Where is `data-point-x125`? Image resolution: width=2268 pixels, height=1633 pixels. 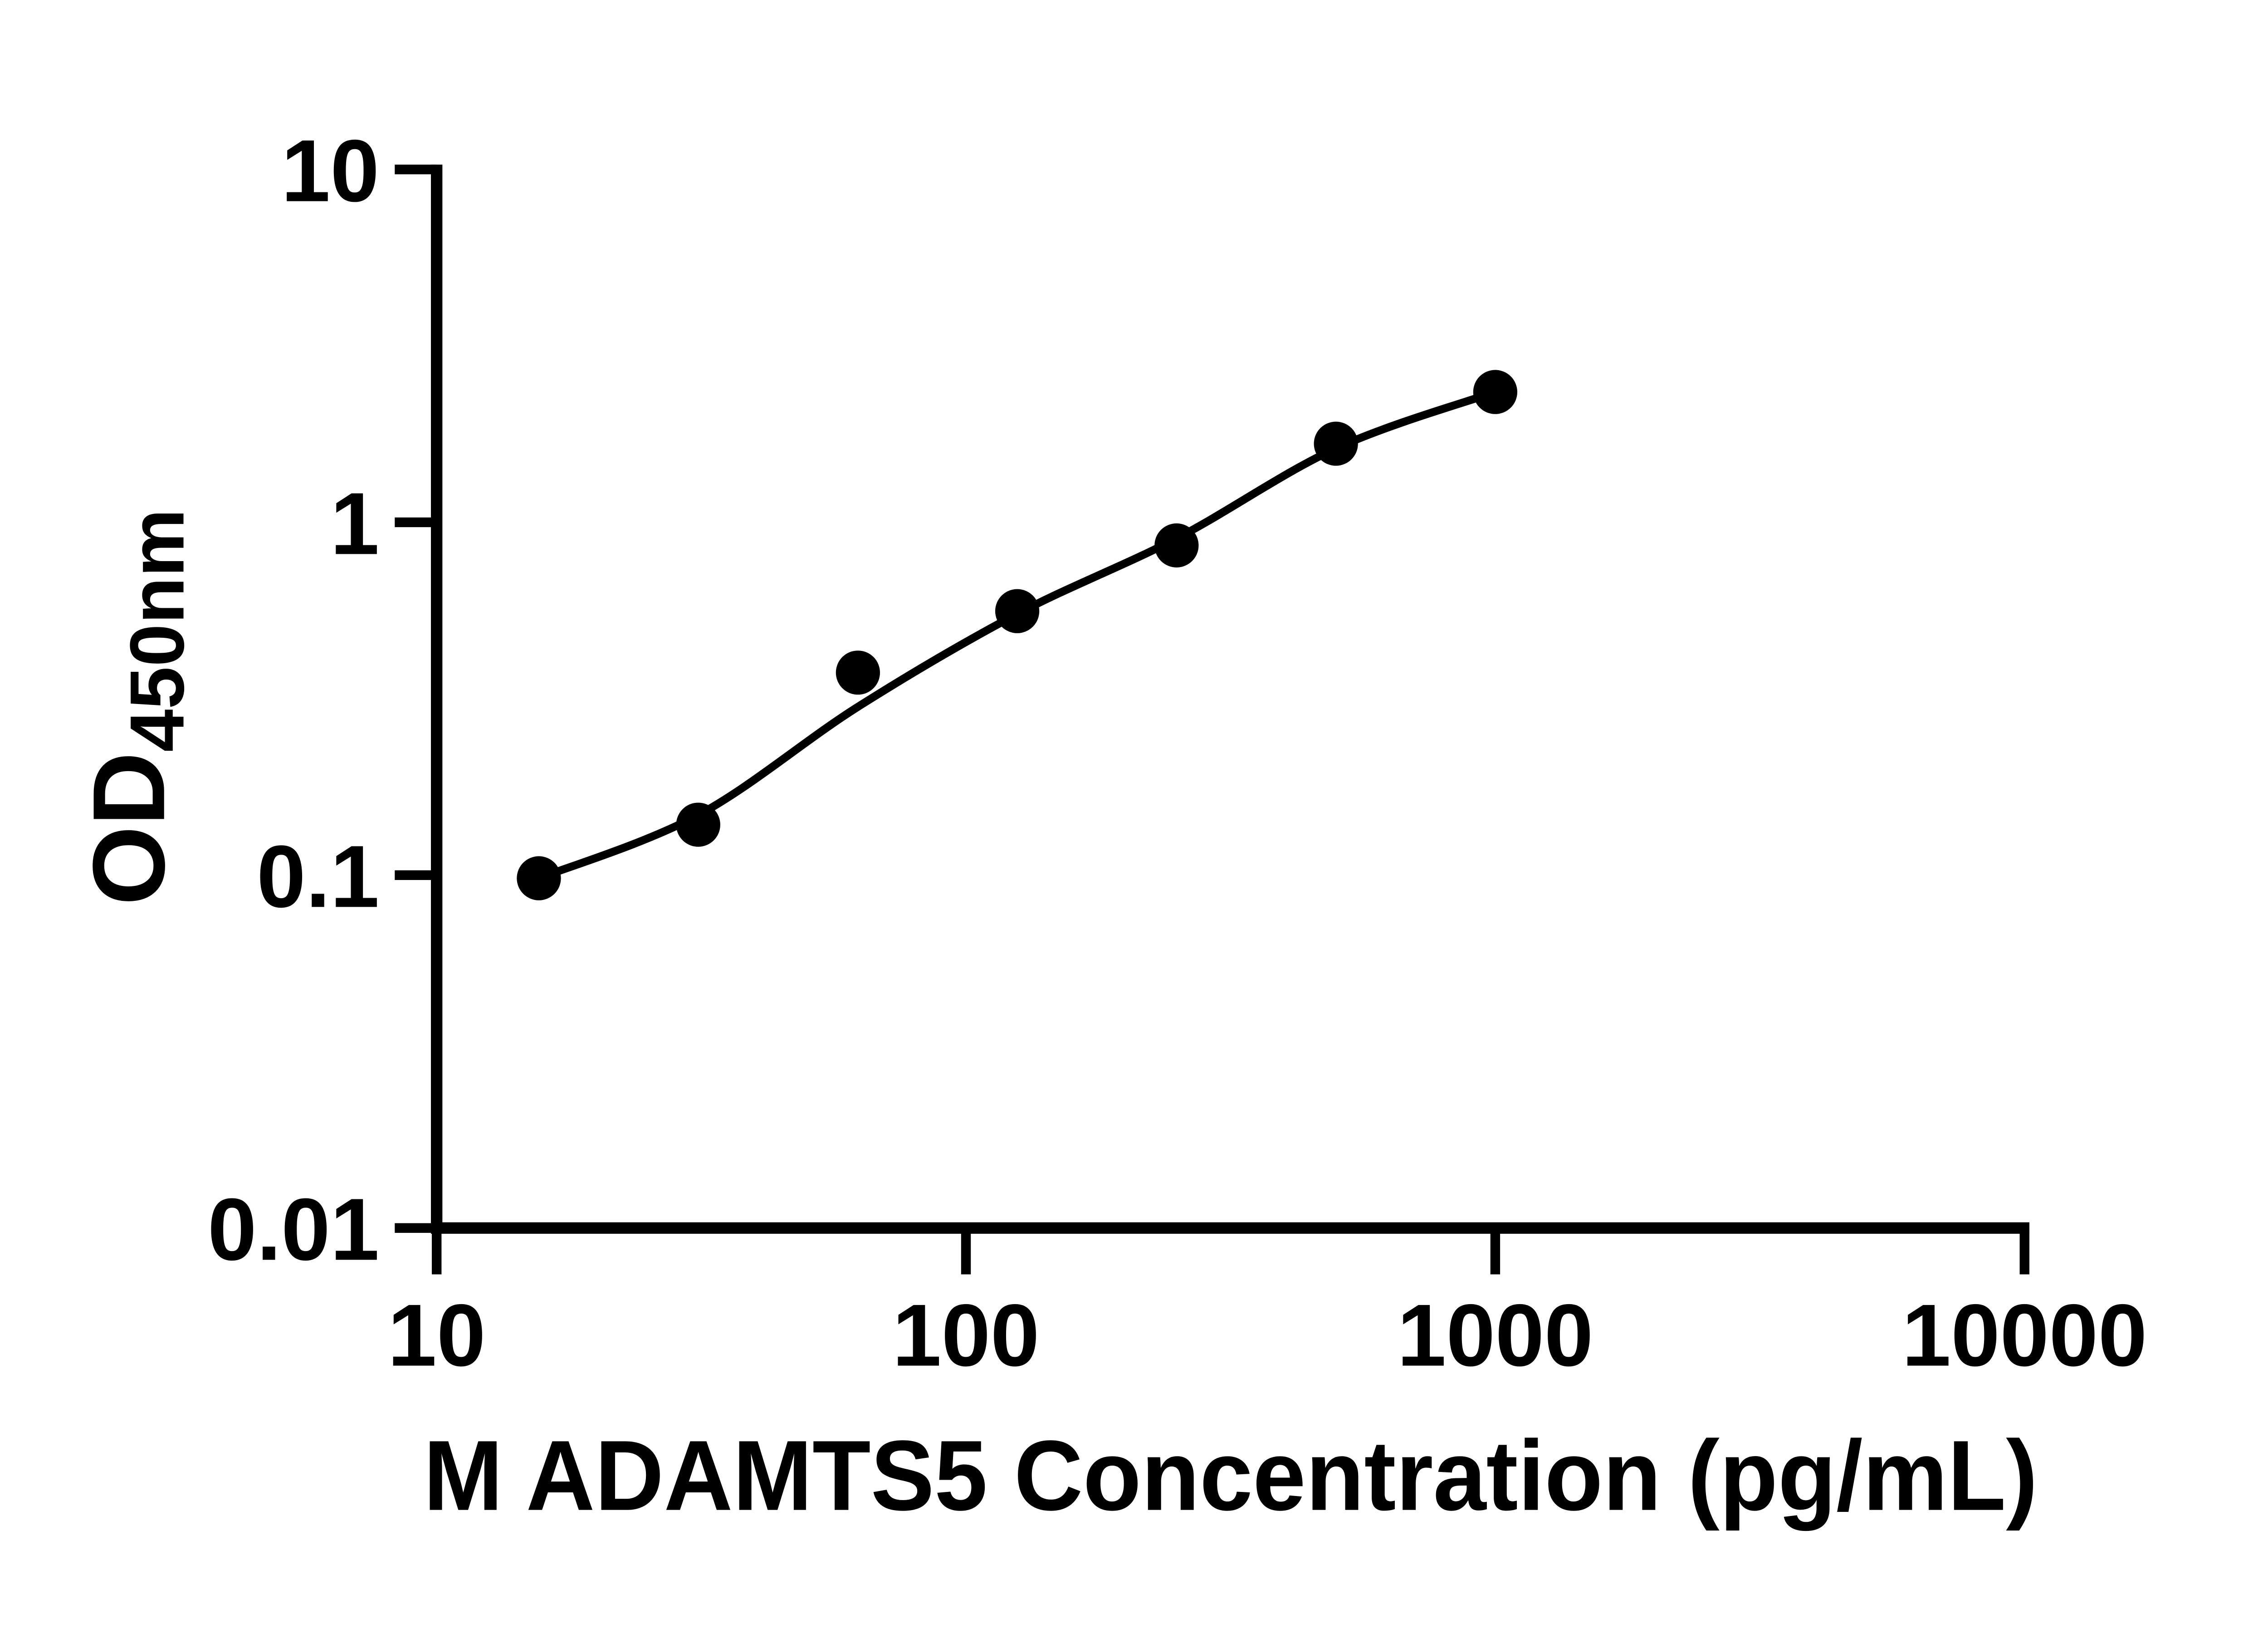 data-point-x125 is located at coordinates (1018, 611).